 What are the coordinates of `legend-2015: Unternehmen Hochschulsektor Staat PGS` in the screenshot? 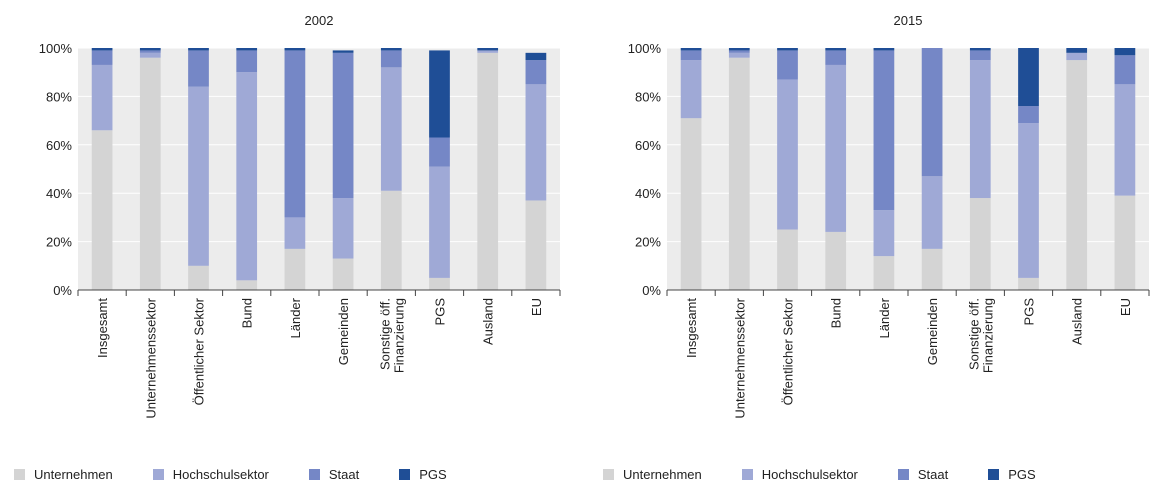 It's located at (839, 474).